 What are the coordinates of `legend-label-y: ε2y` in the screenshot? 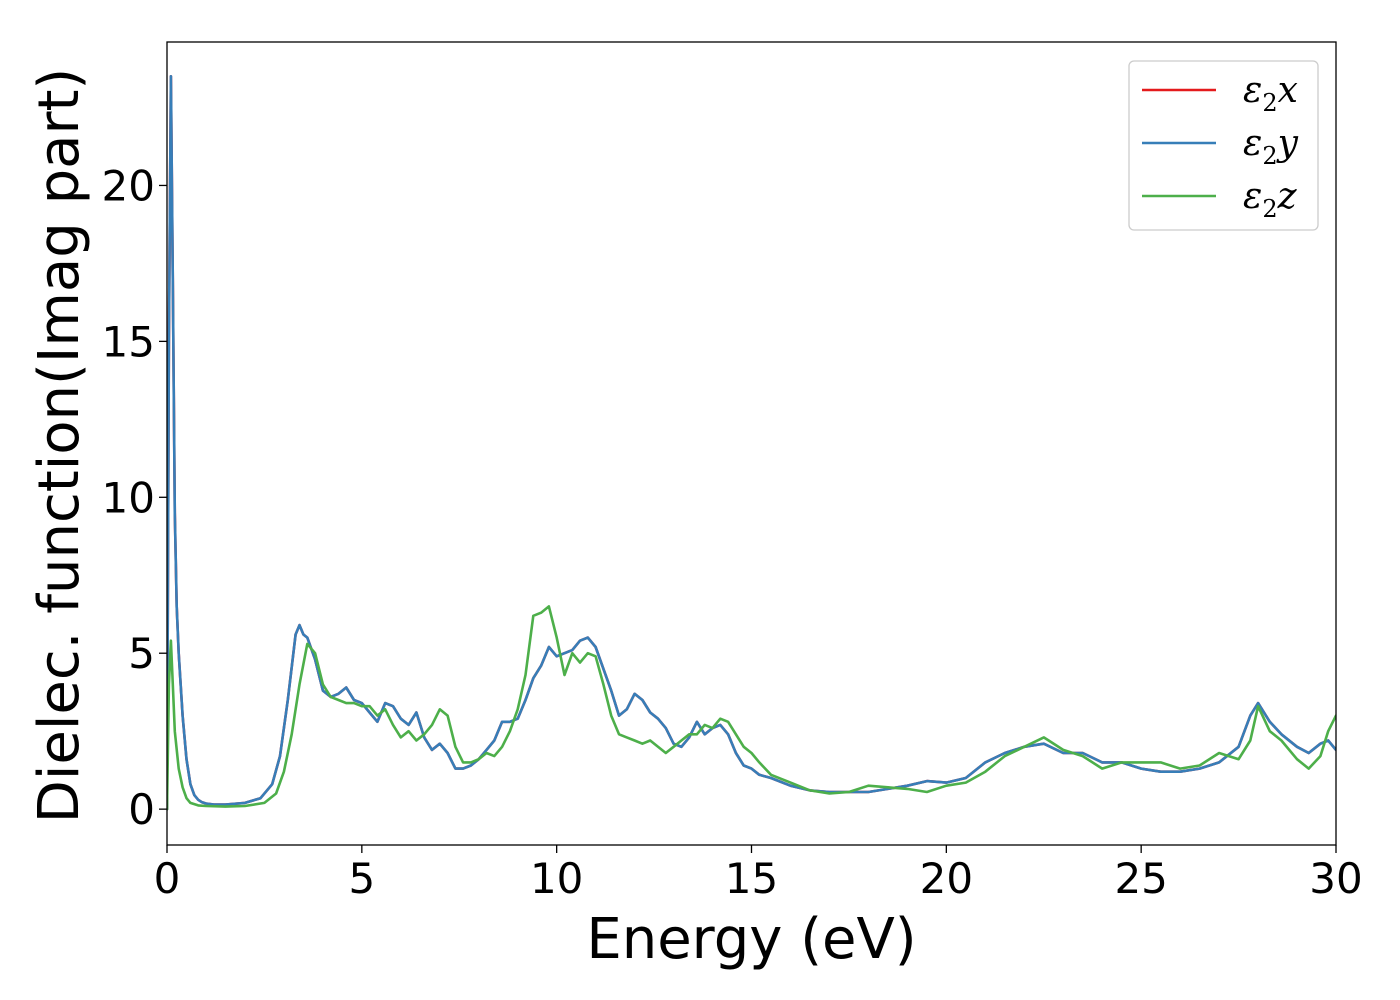 It's located at (1271, 146).